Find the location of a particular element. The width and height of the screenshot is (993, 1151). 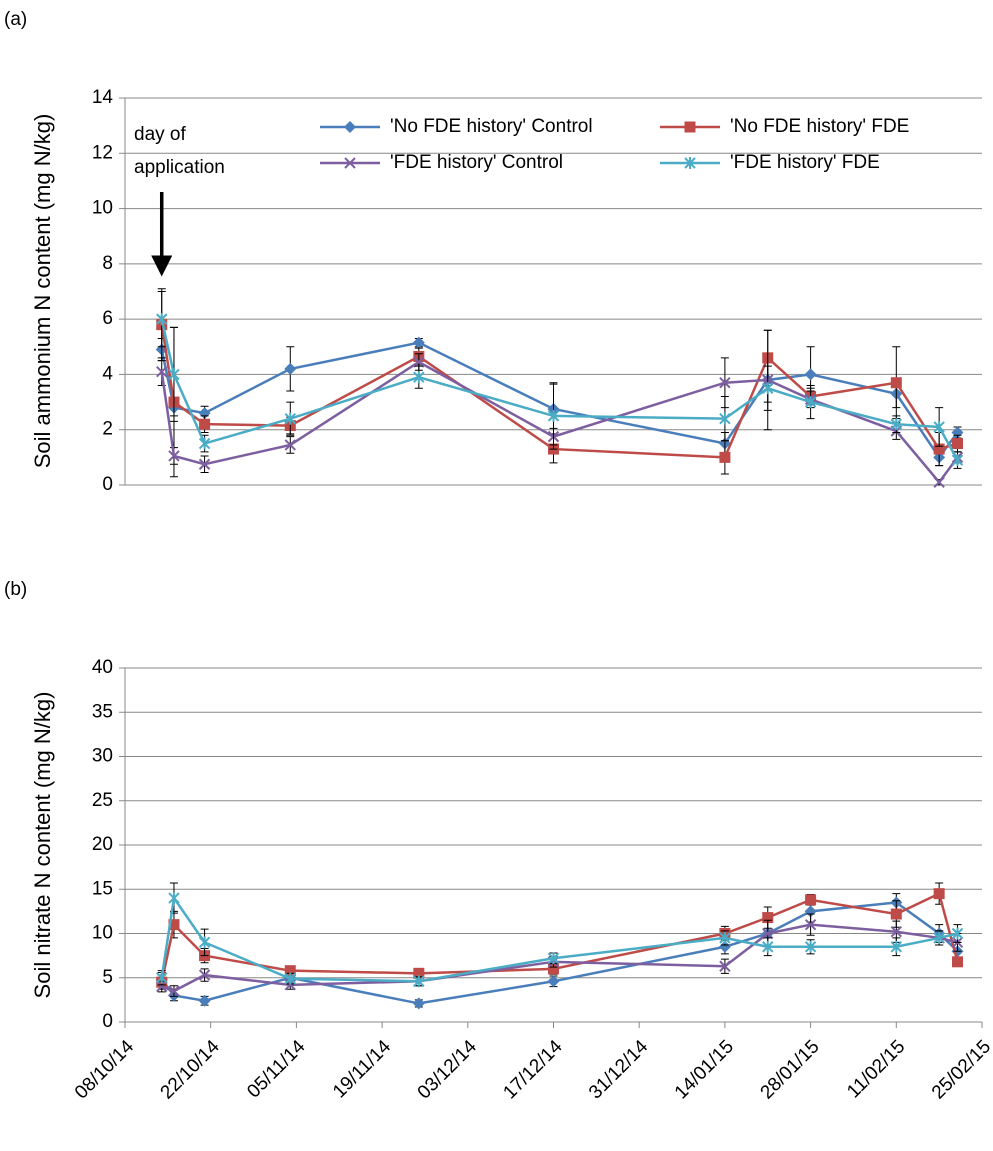

legend-label: 'FDE history' FDE is located at coordinates (805, 162).